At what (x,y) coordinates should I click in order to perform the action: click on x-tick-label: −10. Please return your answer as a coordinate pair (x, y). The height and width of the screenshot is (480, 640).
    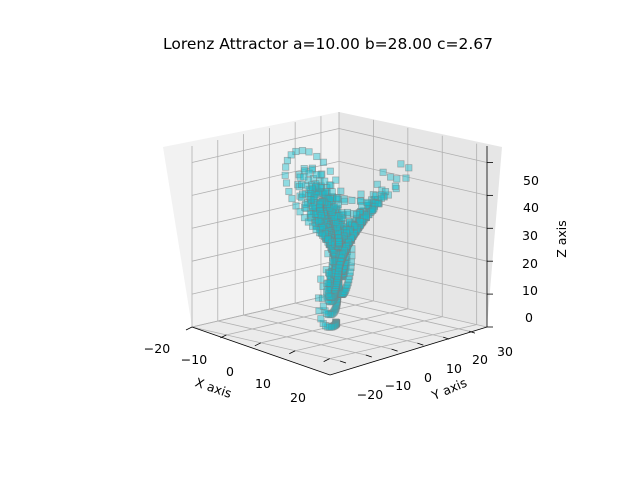
    Looking at the image, I should click on (194, 359).